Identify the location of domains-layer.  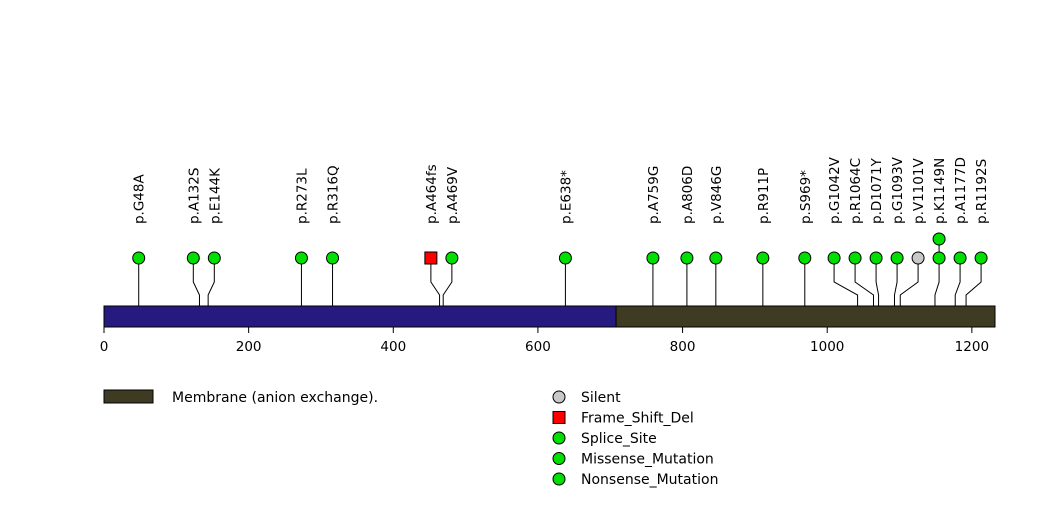
(805, 316).